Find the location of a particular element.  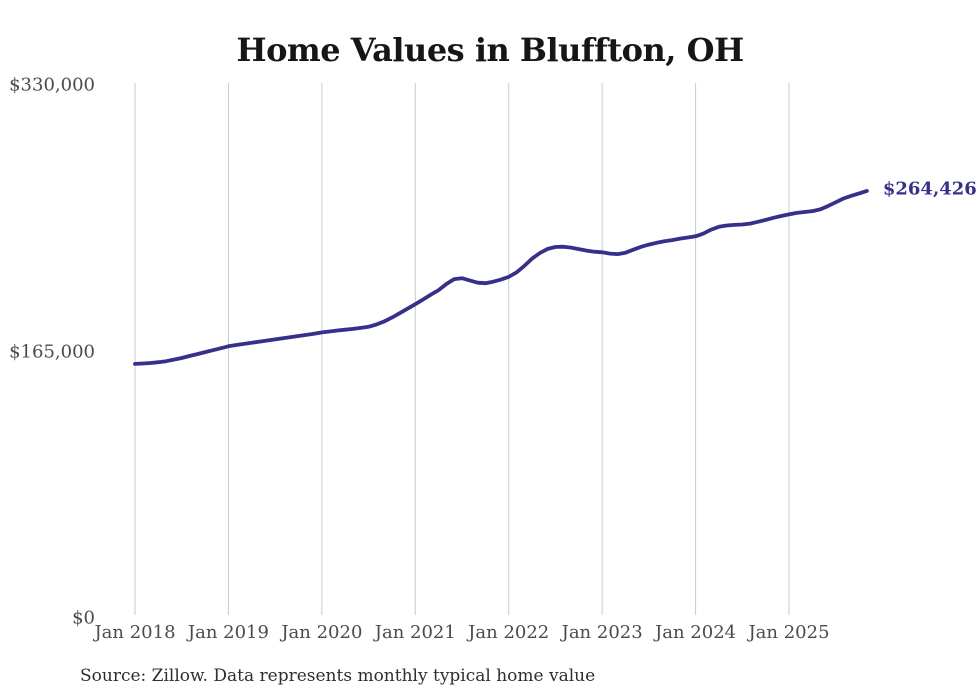

x-axis-tick-label: Jan 2021 is located at coordinates (415, 632).